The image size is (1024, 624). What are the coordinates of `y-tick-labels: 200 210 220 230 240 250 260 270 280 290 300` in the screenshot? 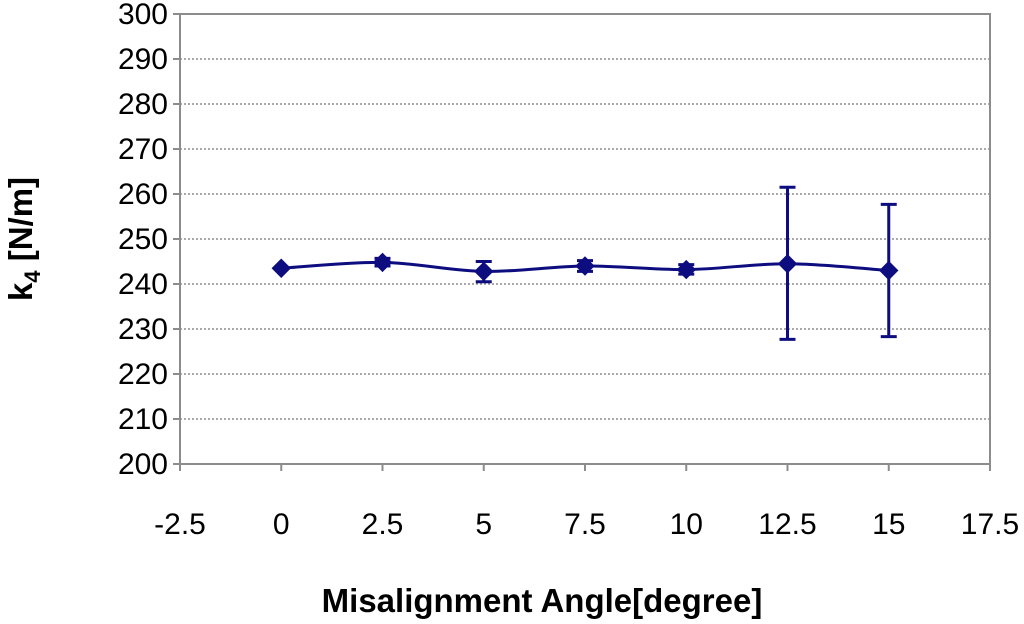 It's located at (143, 240).